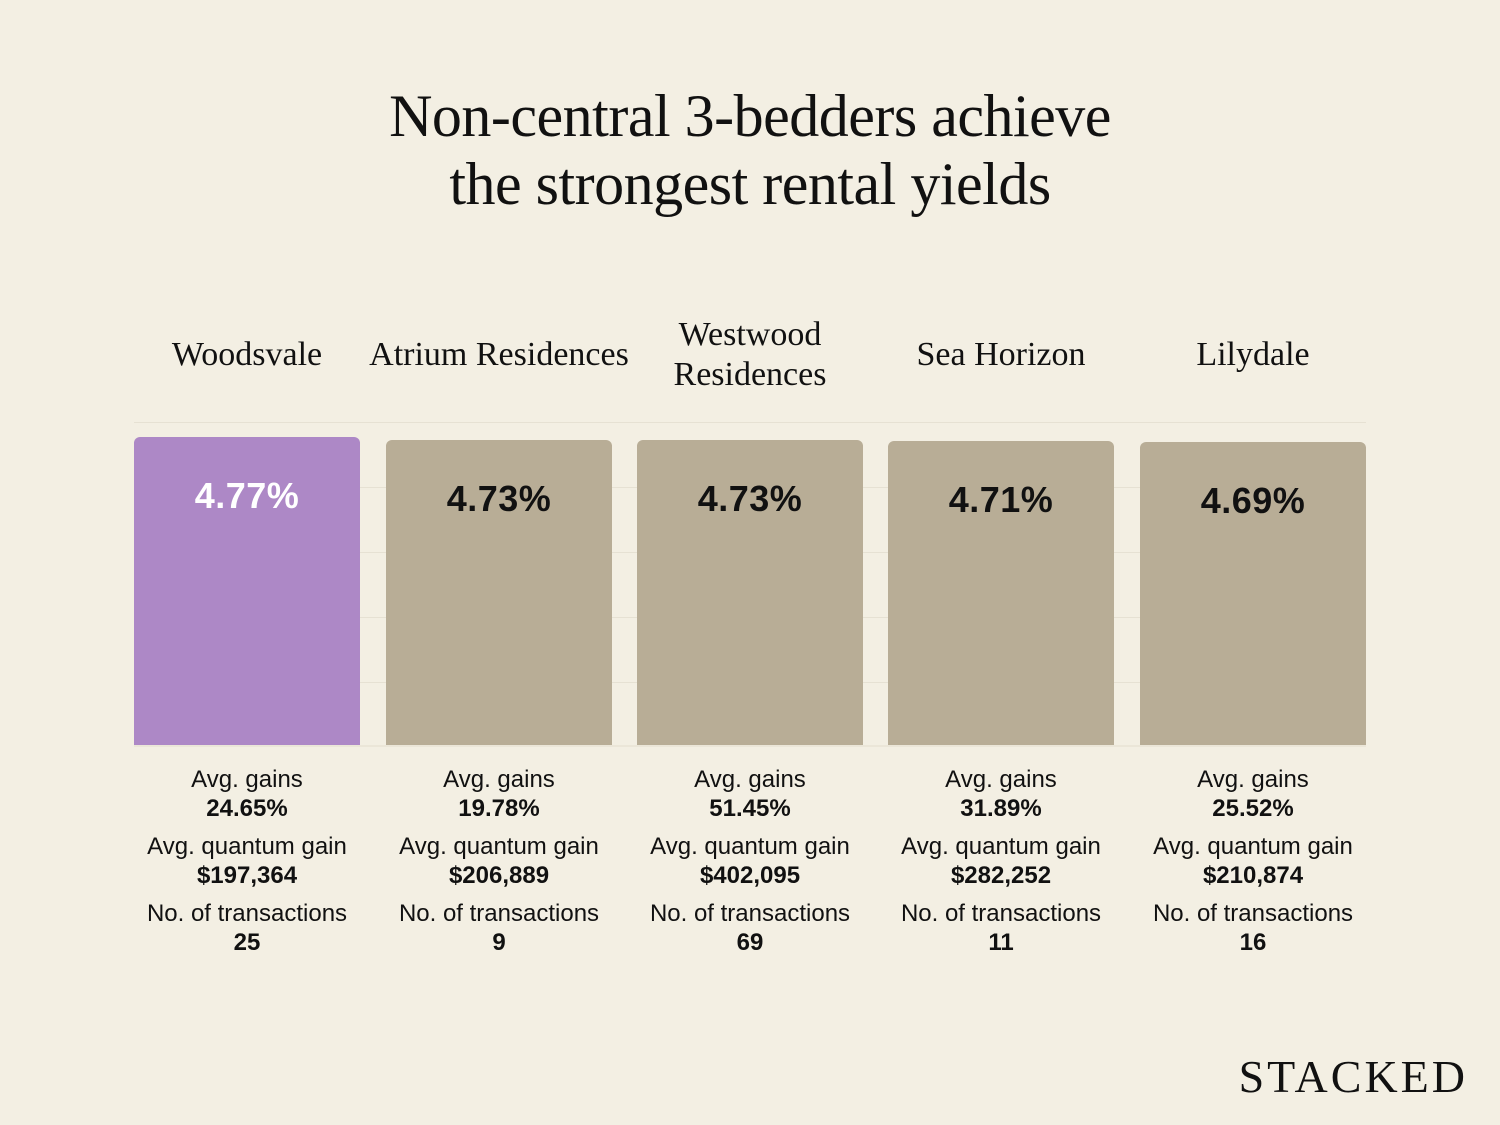 This screenshot has height=1125, width=1500. Describe the element at coordinates (1253, 875) in the screenshot. I see `avg-quantum-gain-value: $210,874` at that location.